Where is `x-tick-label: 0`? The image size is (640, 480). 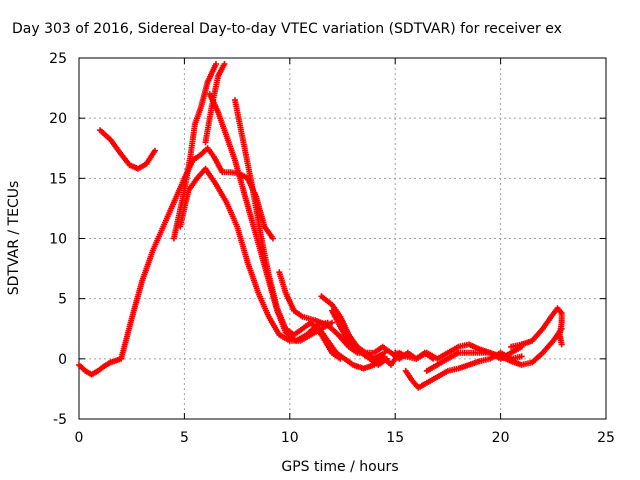
x-tick-label: 0 is located at coordinates (79, 438).